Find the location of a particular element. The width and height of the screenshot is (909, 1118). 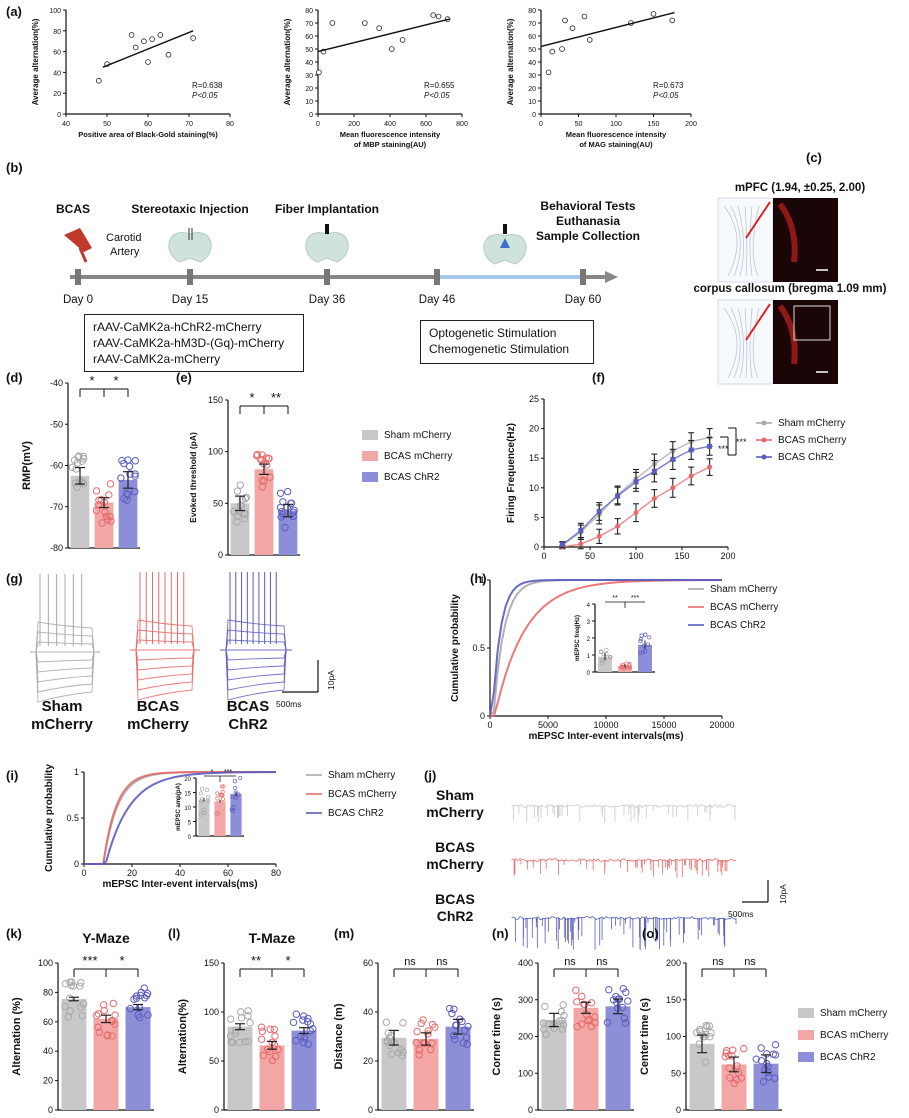

y-tick-label: 400 is located at coordinates (525, 963).